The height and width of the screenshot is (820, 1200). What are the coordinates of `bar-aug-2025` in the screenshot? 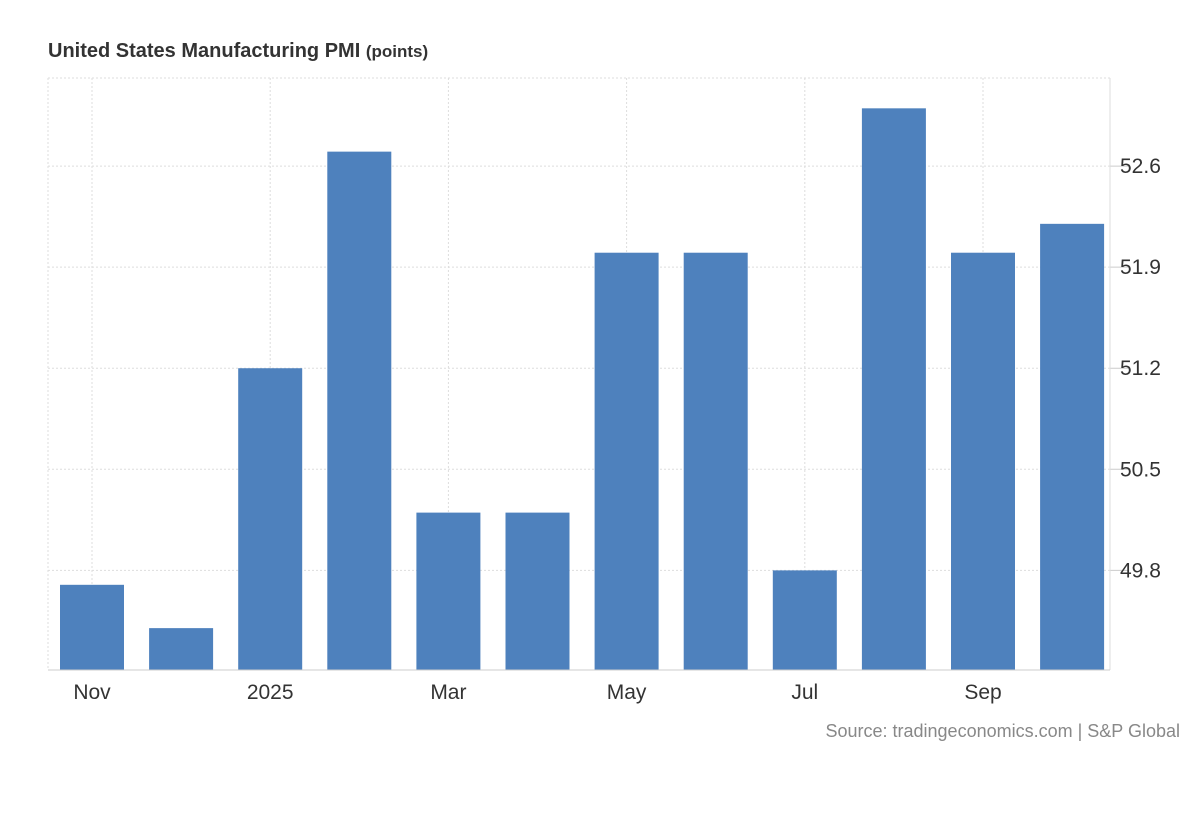 It's located at (893, 389).